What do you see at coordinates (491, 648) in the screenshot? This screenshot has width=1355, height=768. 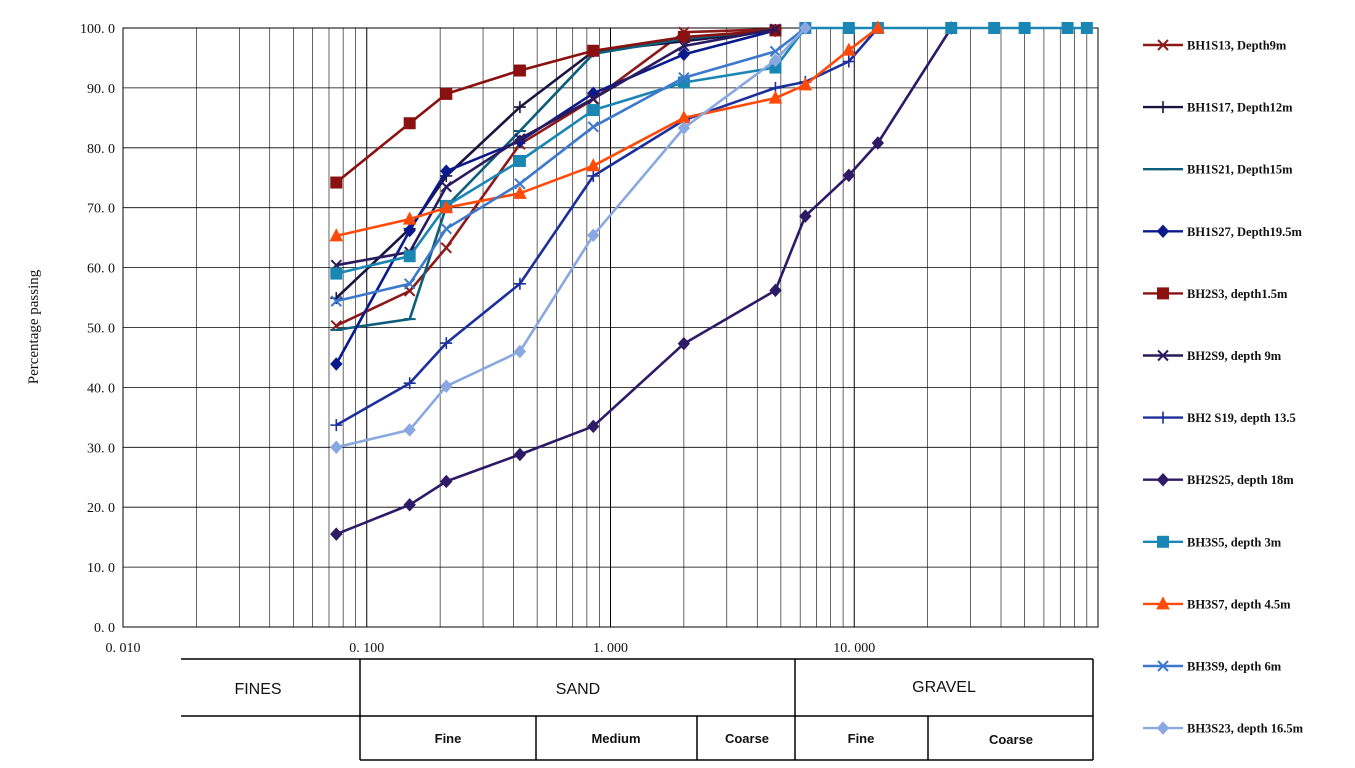 I see `x-axis-ticks: 0. 010 0. 100 1. 000 10. 000` at bounding box center [491, 648].